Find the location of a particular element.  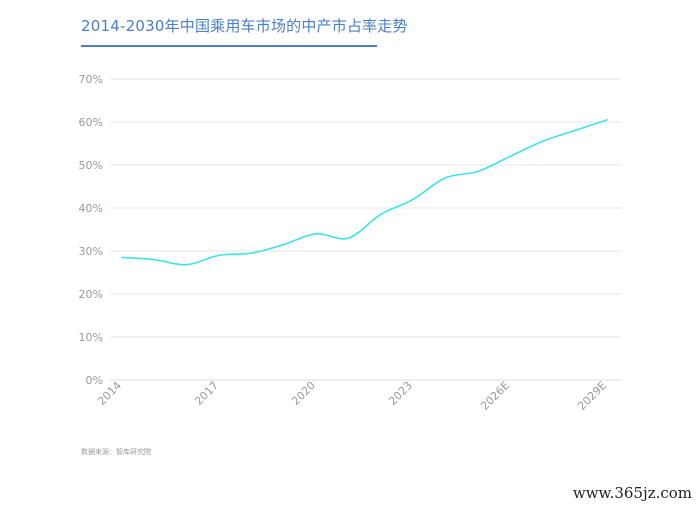

y-tick-label: 60% is located at coordinates (91, 122).